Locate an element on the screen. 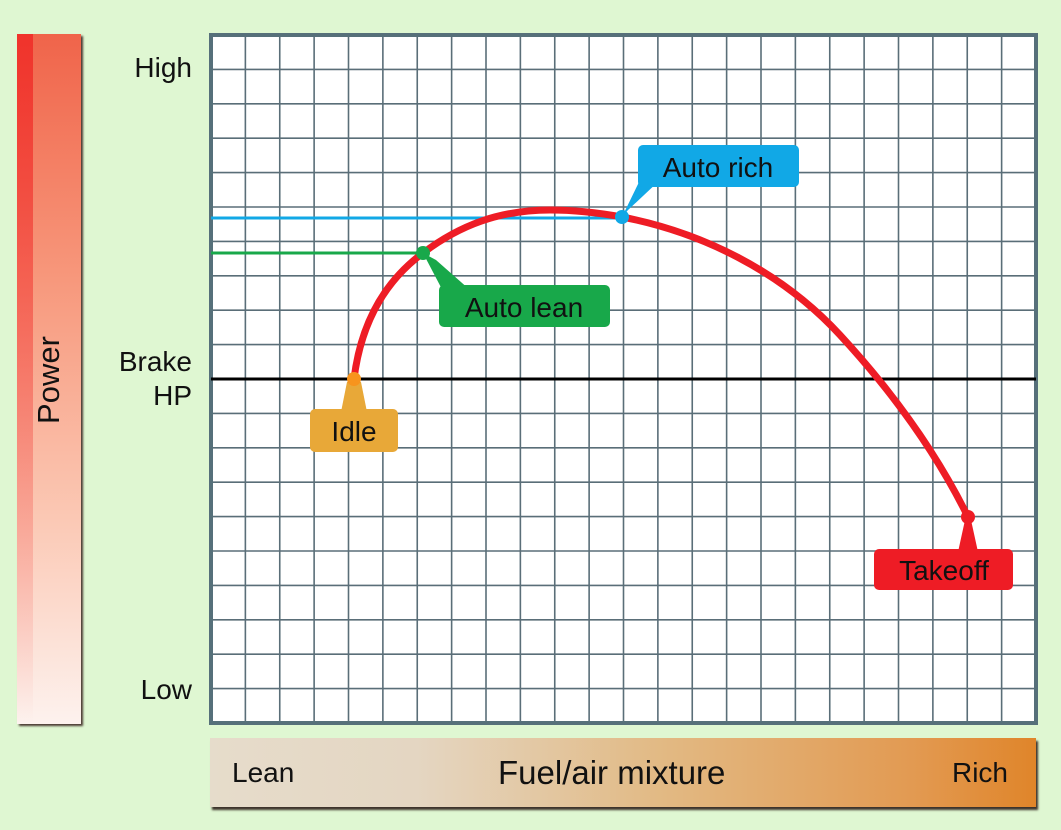  x-label-lean: Lean is located at coordinates (263, 772).